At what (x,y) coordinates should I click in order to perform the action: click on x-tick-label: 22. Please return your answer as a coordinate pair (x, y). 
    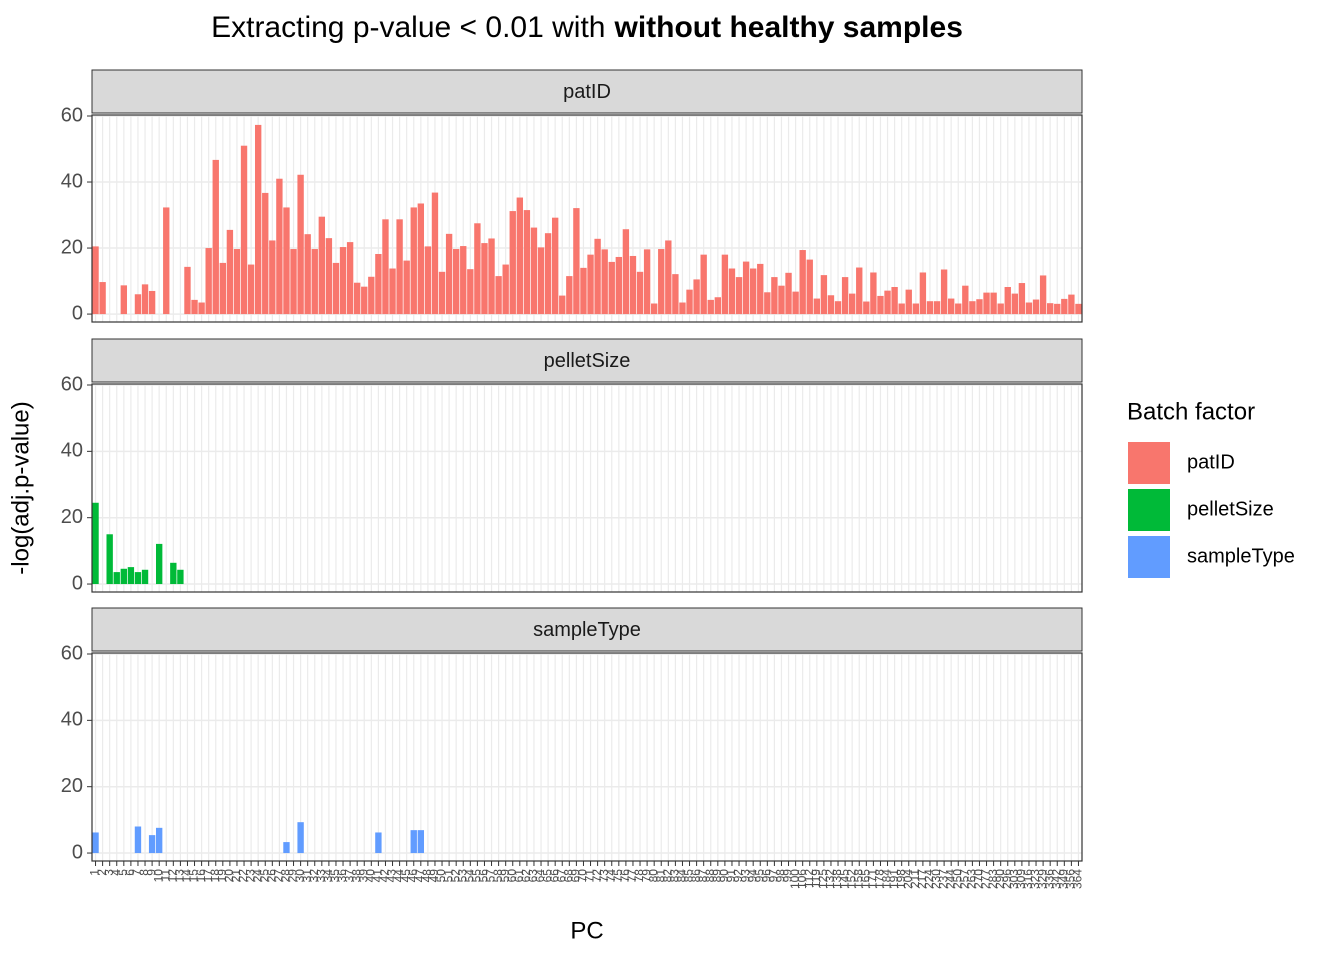
    Looking at the image, I should click on (243, 876).